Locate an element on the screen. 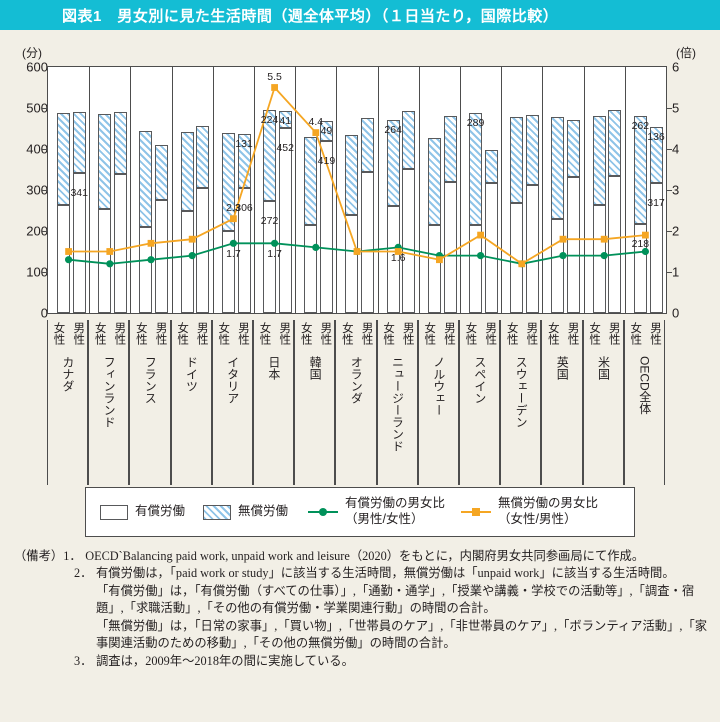  data-label-paid: 452 is located at coordinates (285, 147).